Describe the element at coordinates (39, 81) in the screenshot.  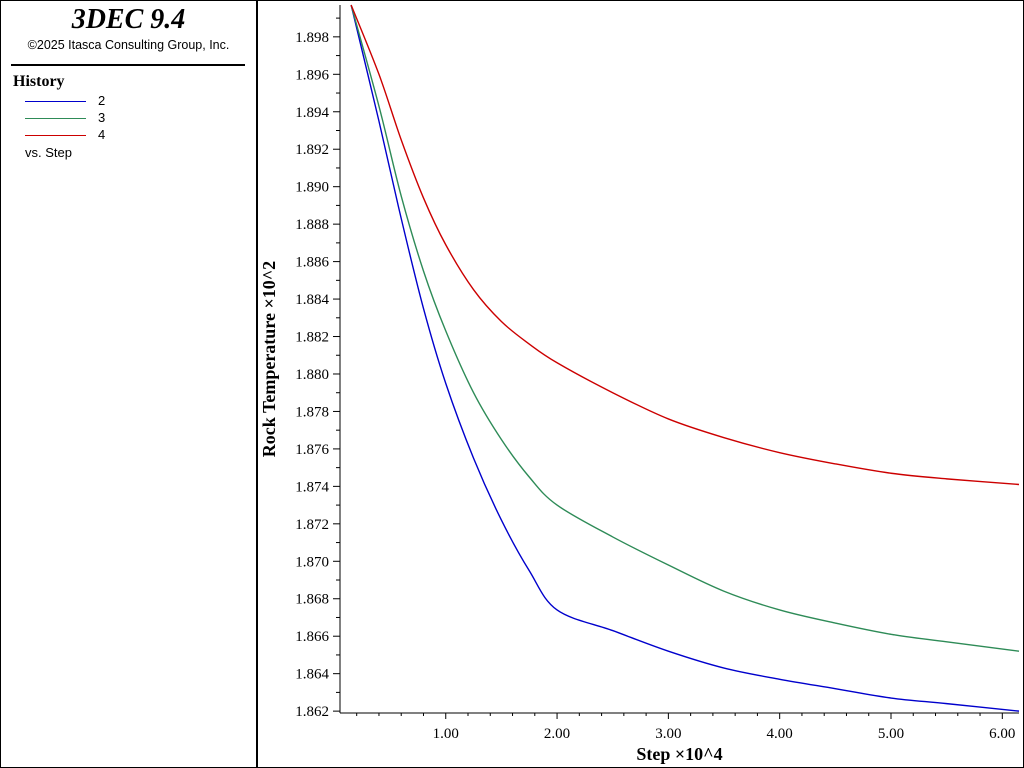
I see `legend-heading: History` at that location.